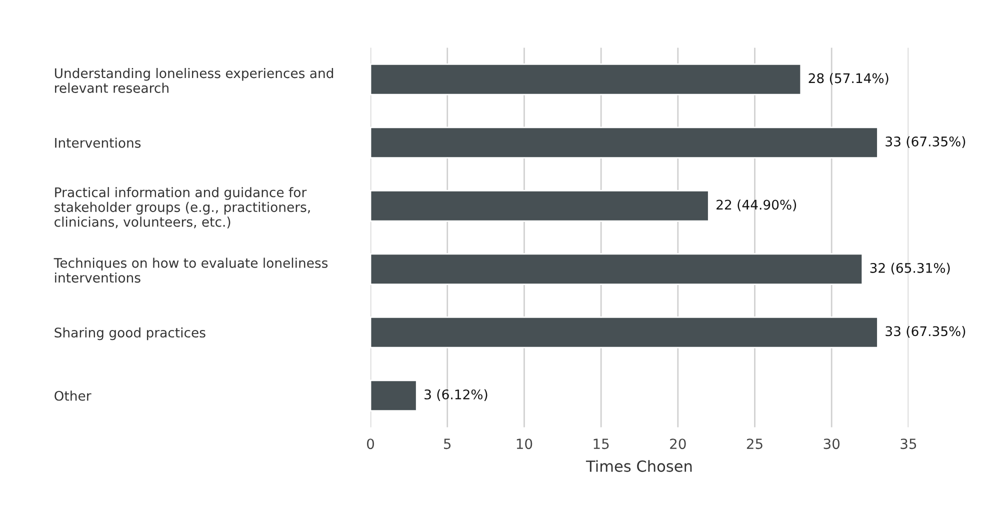  What do you see at coordinates (639, 466) in the screenshot?
I see `x-axis-title: Times Chosen` at bounding box center [639, 466].